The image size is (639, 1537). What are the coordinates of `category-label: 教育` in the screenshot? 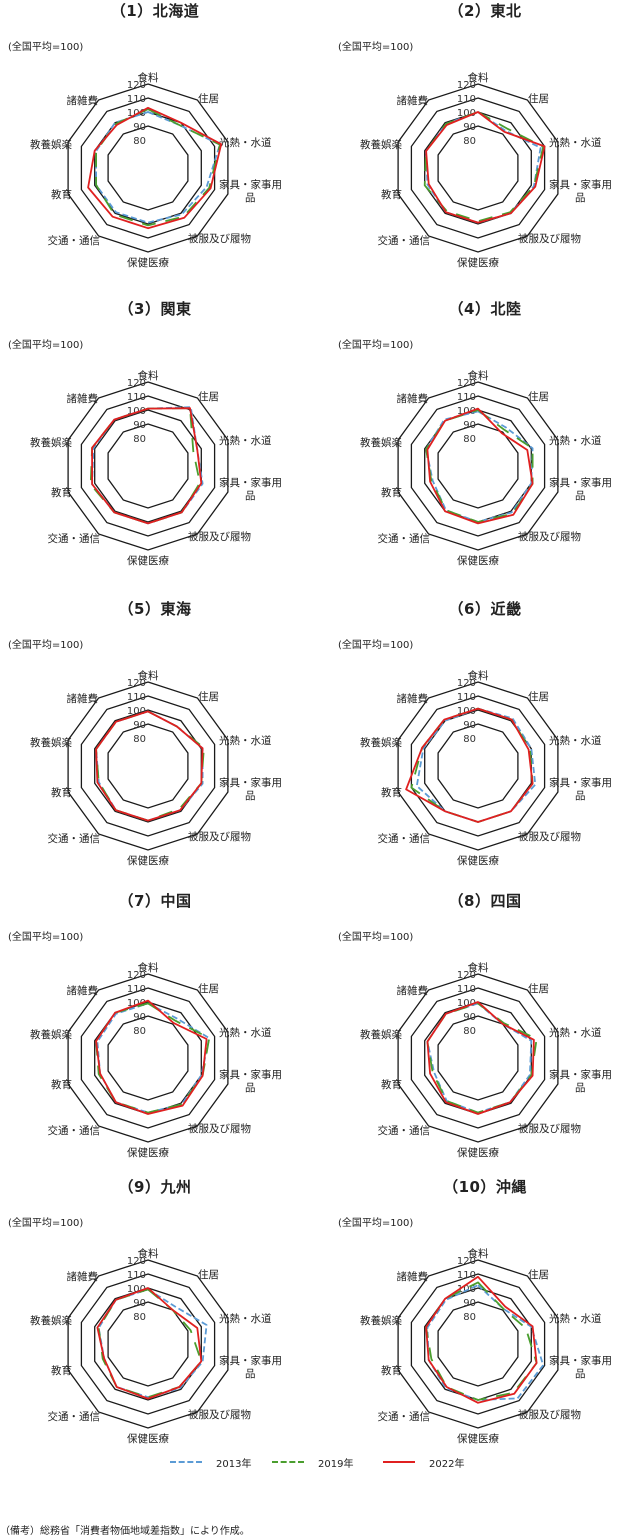 It's located at (61, 792).